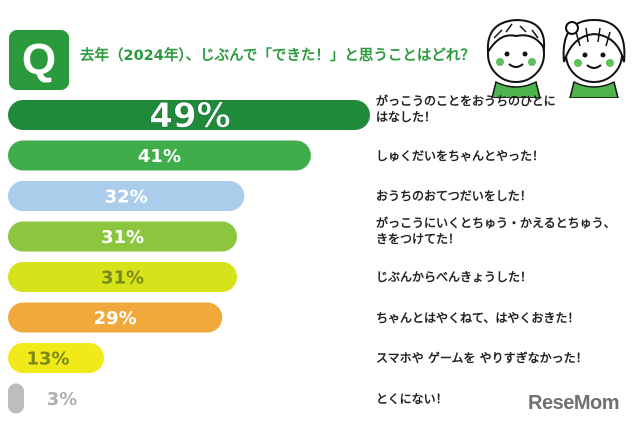 The width and height of the screenshot is (640, 429). Describe the element at coordinates (460, 155) in the screenshot. I see `category-label-2: しゅくだいをちゃんとやった！` at that location.